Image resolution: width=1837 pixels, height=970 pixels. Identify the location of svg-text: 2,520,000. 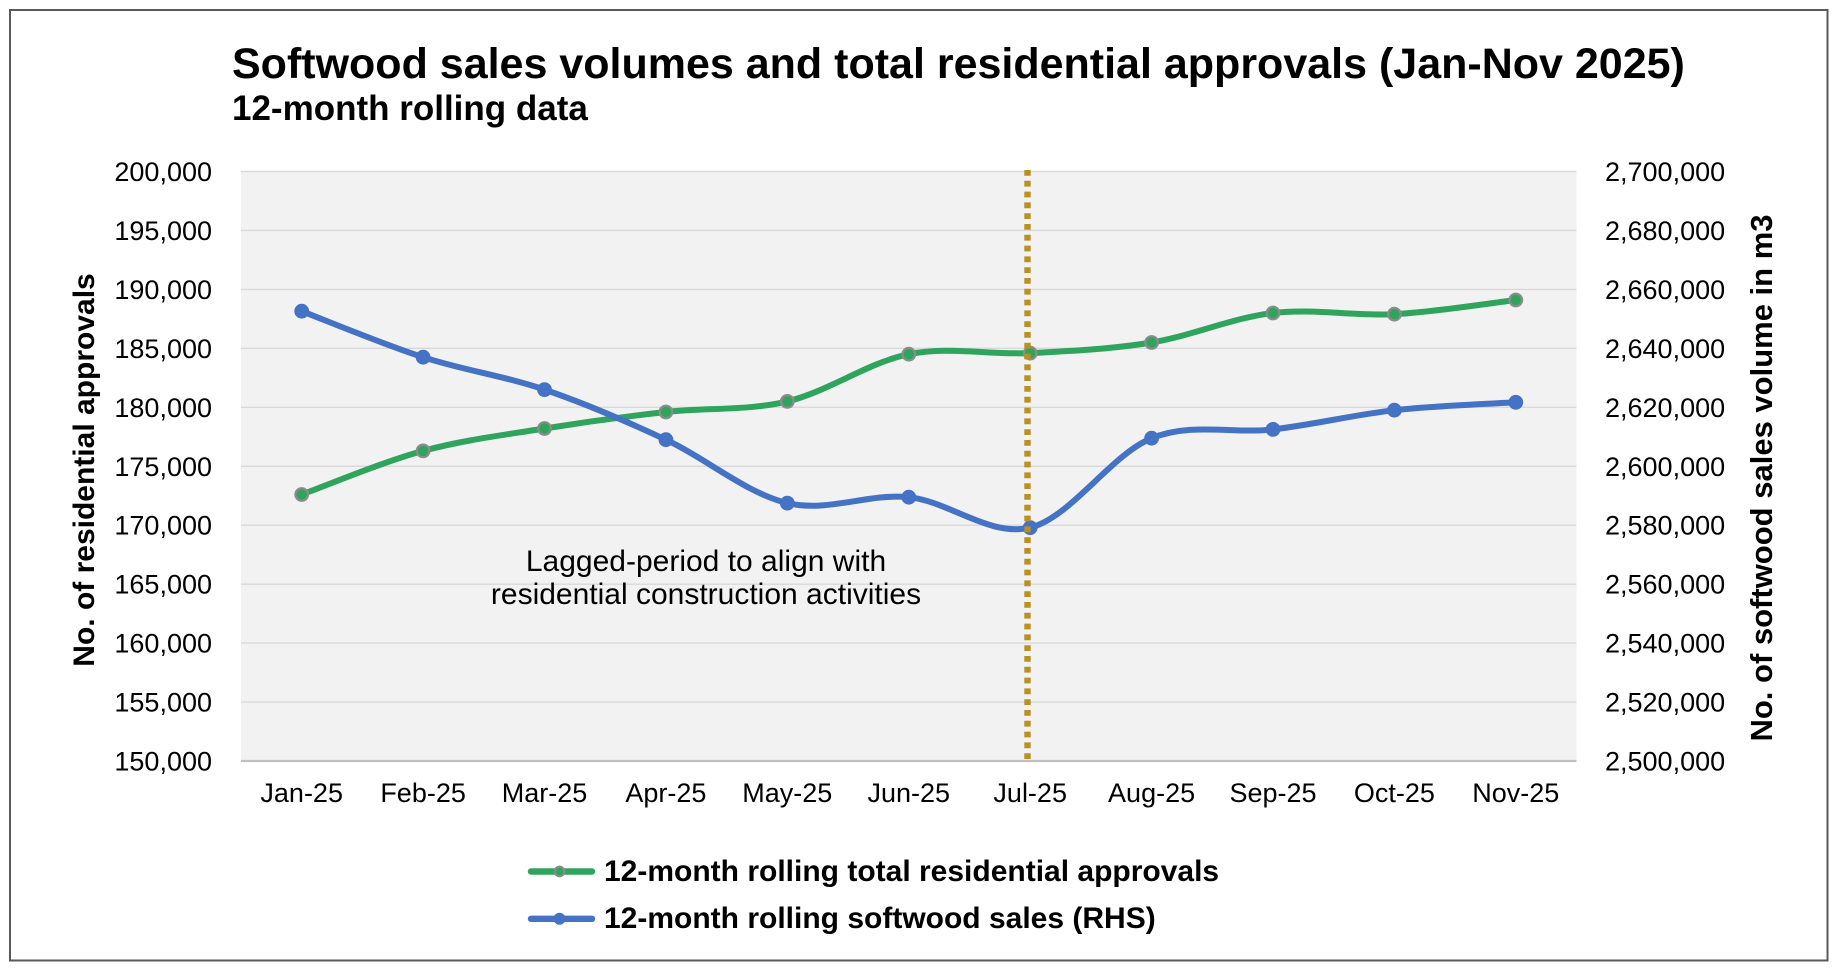
(1665, 703).